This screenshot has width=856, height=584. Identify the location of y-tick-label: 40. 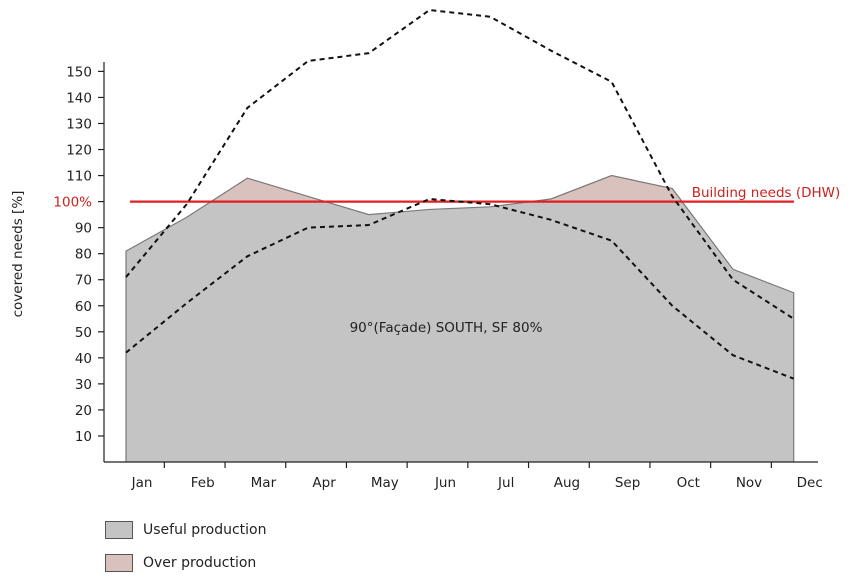
(83, 359).